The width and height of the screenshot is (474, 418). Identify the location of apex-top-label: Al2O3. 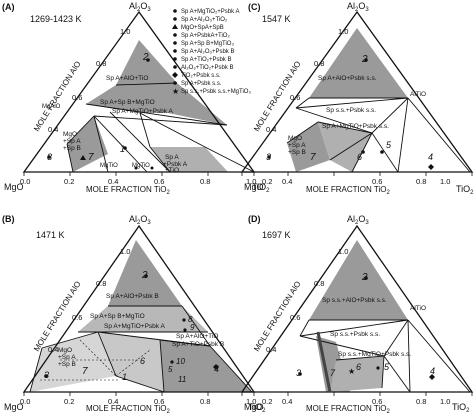
(358, 220).